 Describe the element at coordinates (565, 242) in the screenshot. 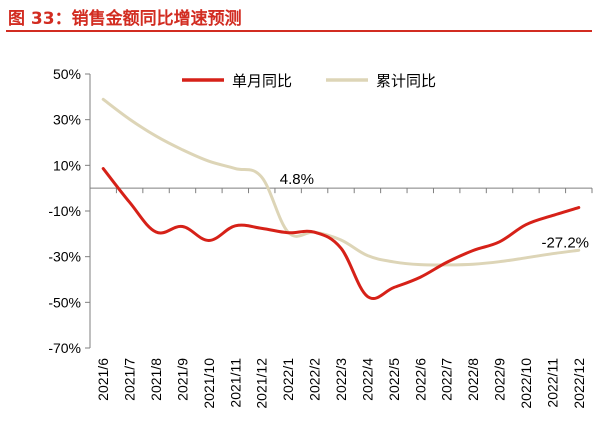

I see `annotation-dec-2022: -27.2%` at that location.